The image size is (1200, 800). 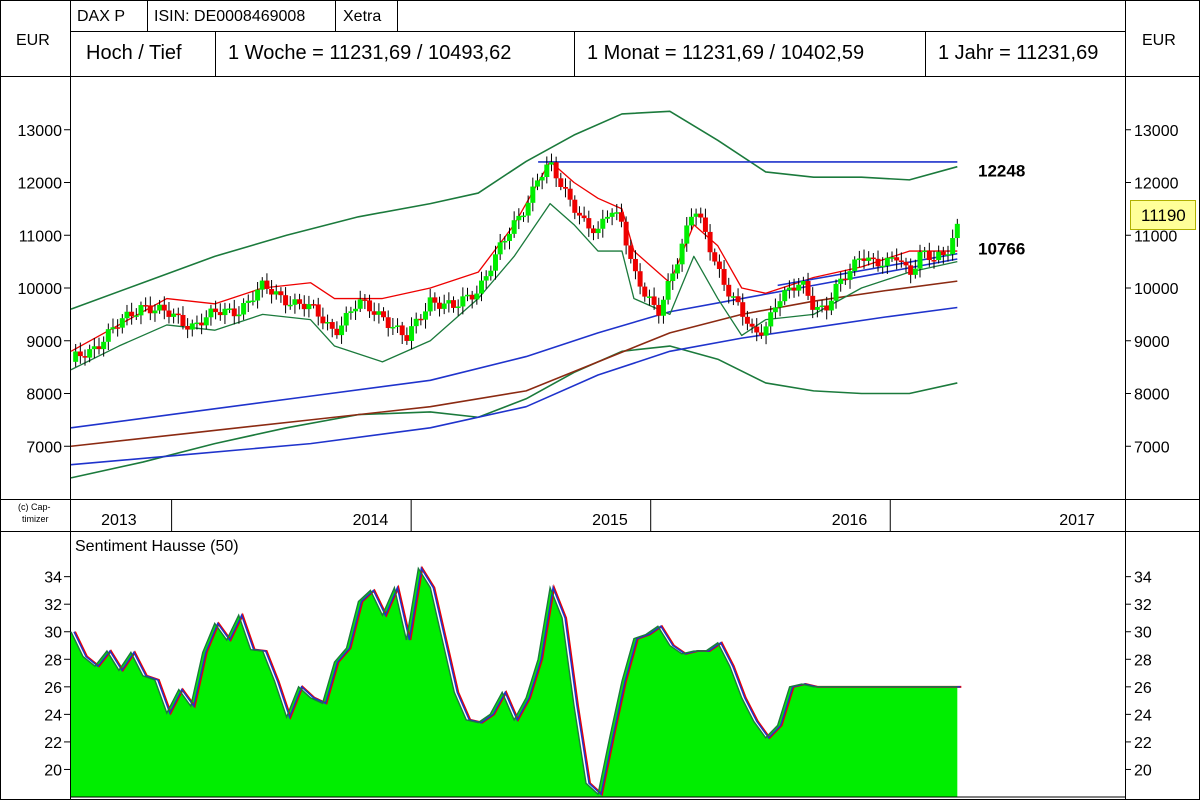 What do you see at coordinates (53, 743) in the screenshot?
I see `sentiment-ytick-label-left: 22` at bounding box center [53, 743].